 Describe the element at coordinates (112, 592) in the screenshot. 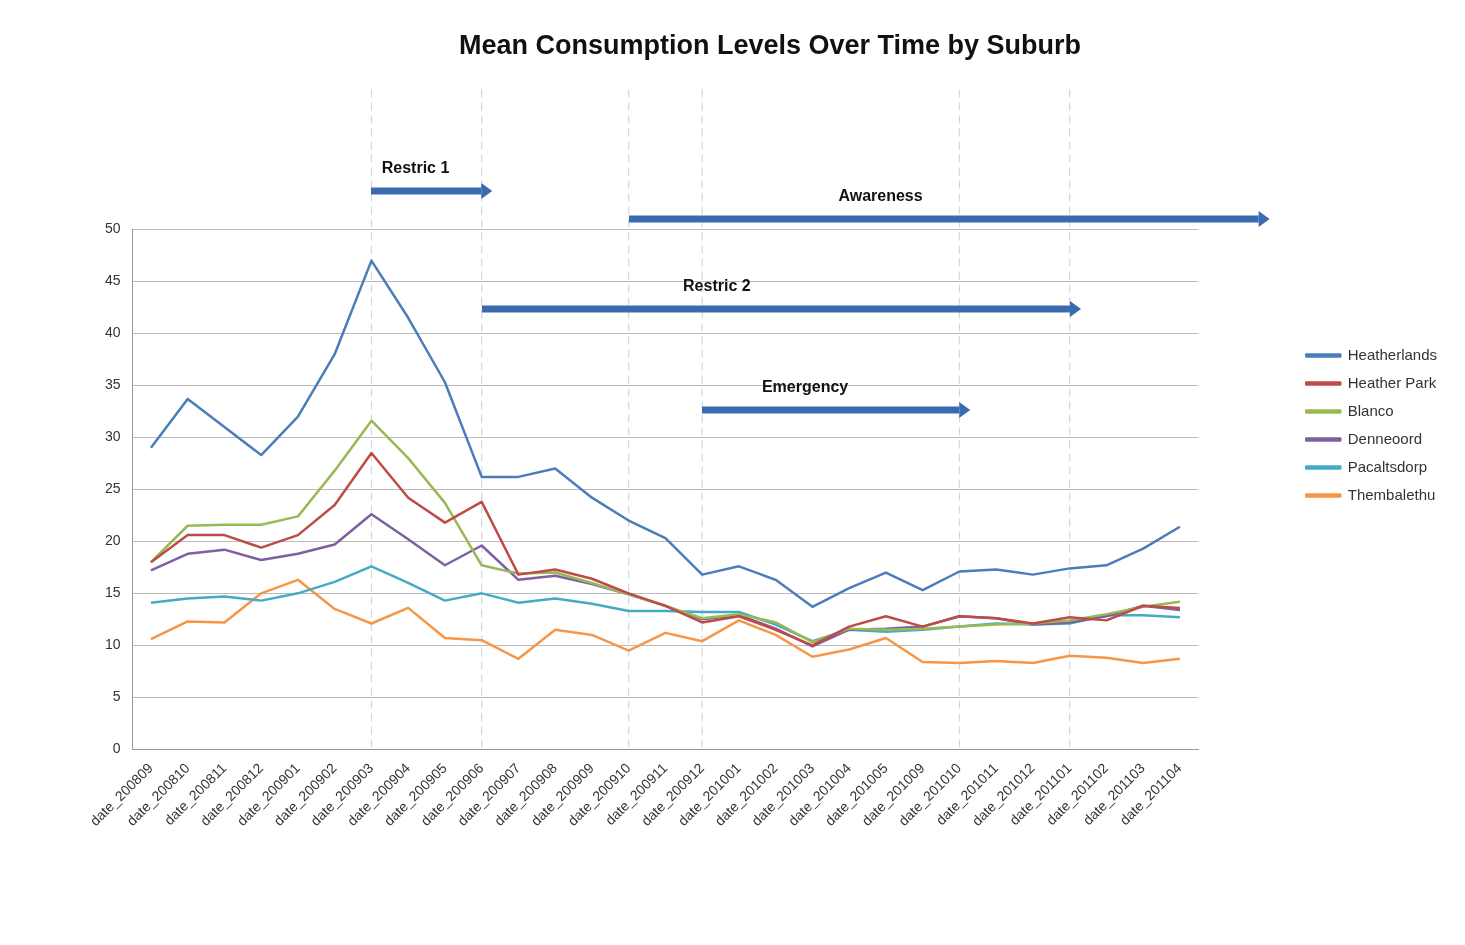

I see `y-tick-label: 15` at that location.